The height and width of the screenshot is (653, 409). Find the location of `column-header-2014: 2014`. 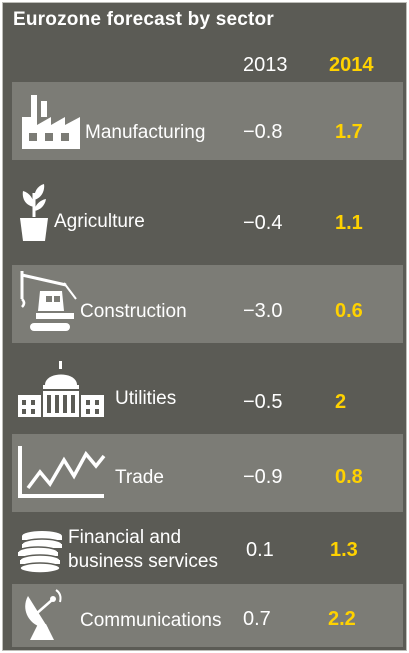

column-header-2014: 2014 is located at coordinates (351, 65).